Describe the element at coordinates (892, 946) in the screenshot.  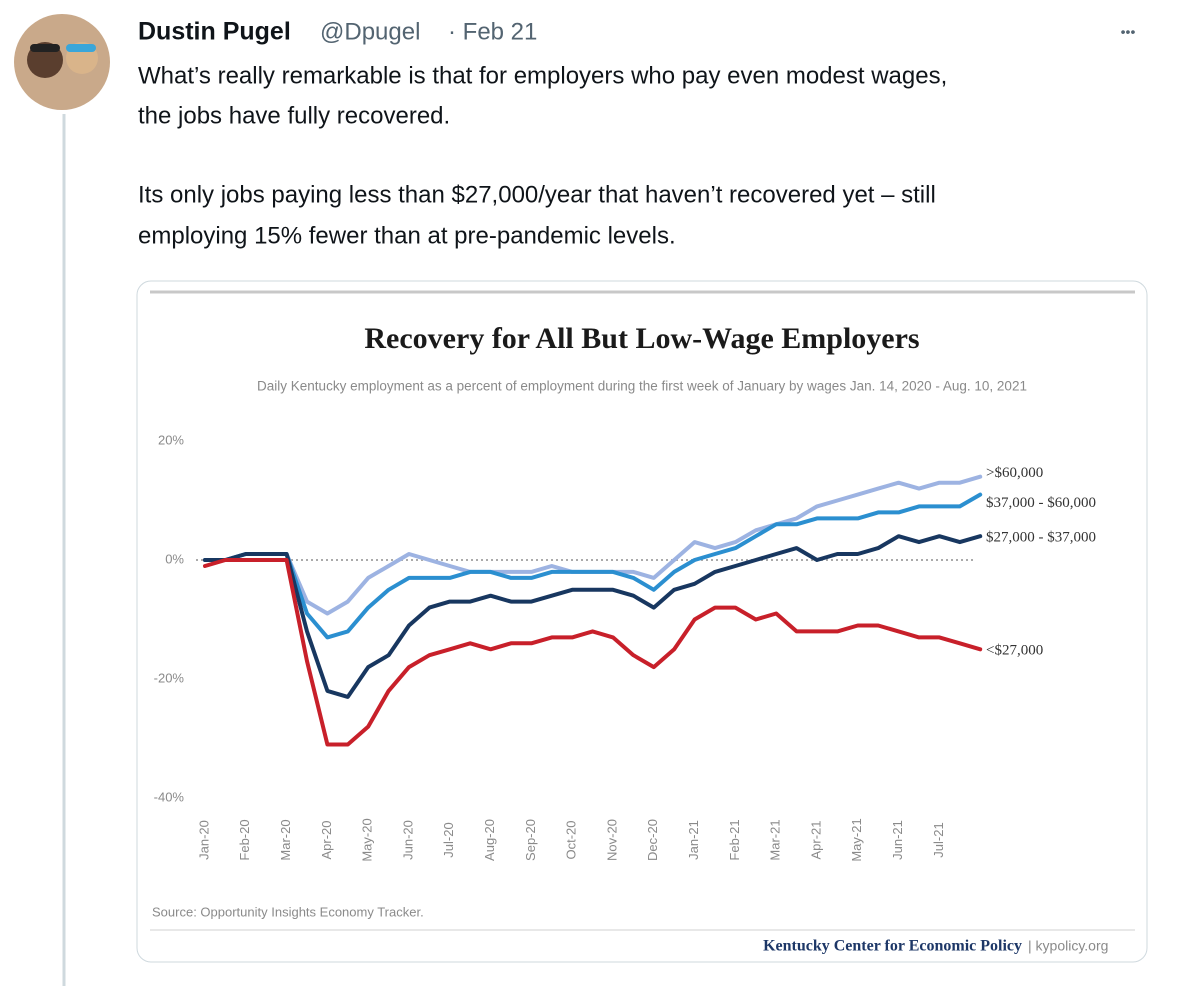
I see `credit: Kentucky Center for Economic Policy` at that location.